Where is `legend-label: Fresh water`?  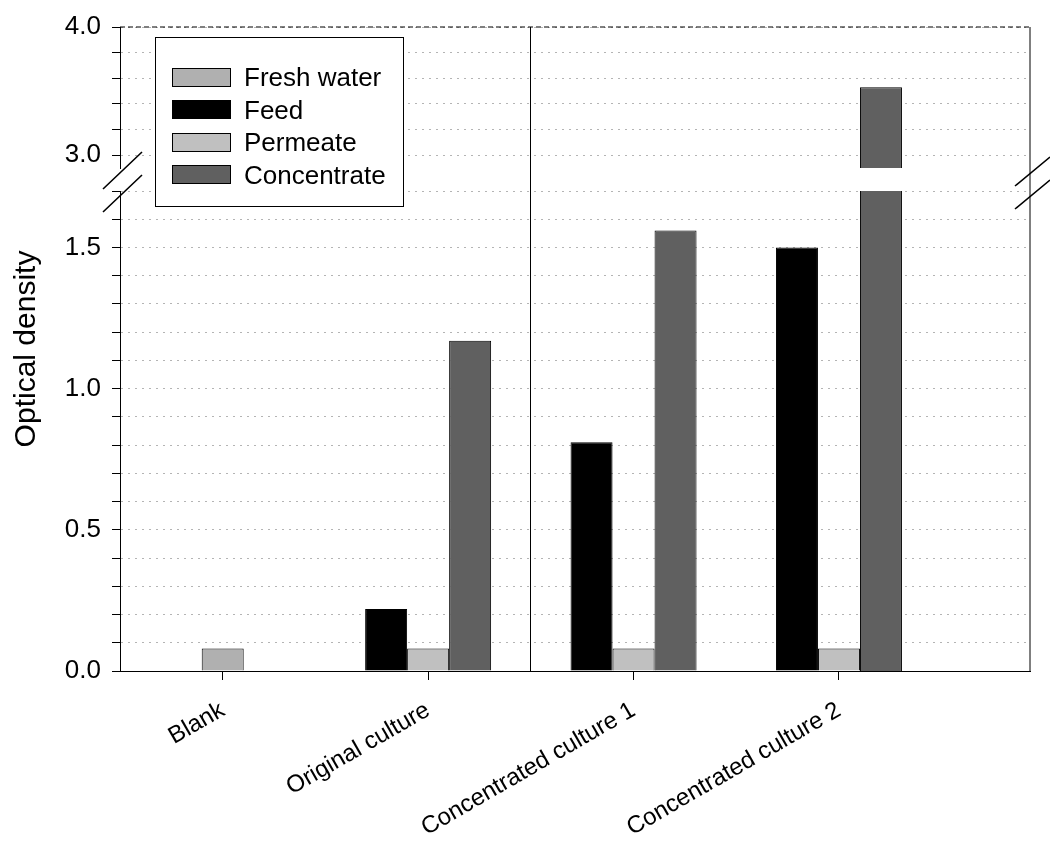 legend-label: Fresh water is located at coordinates (313, 77).